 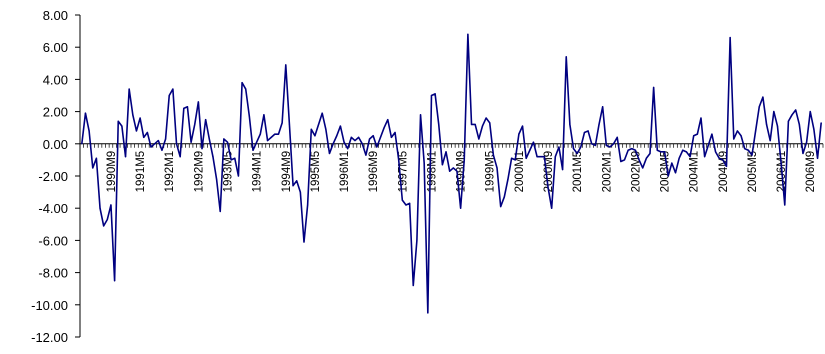 What do you see at coordinates (636, 172) in the screenshot?
I see `x-tick-label: 2002M9` at bounding box center [636, 172].